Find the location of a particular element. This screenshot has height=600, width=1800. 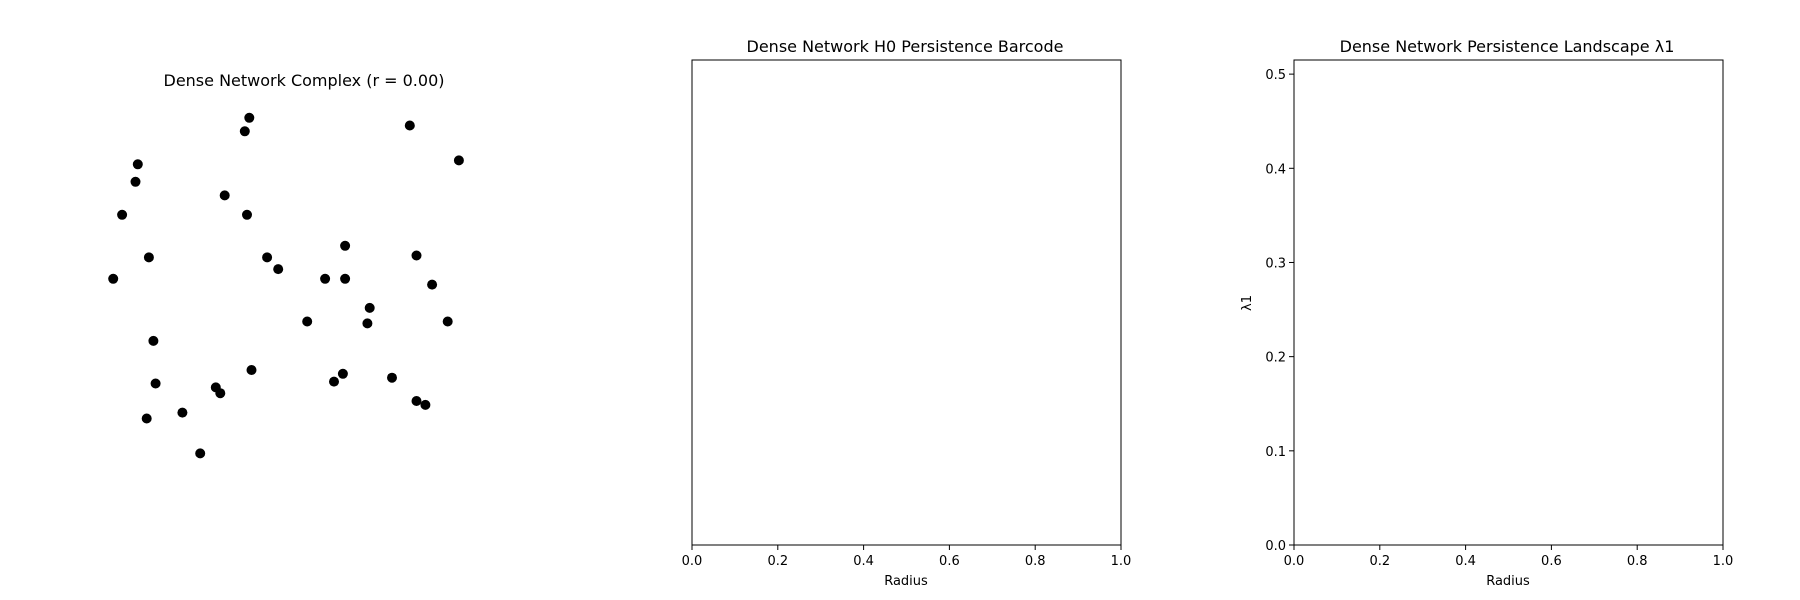

y-tick-label: 0.4 is located at coordinates (1275, 169).